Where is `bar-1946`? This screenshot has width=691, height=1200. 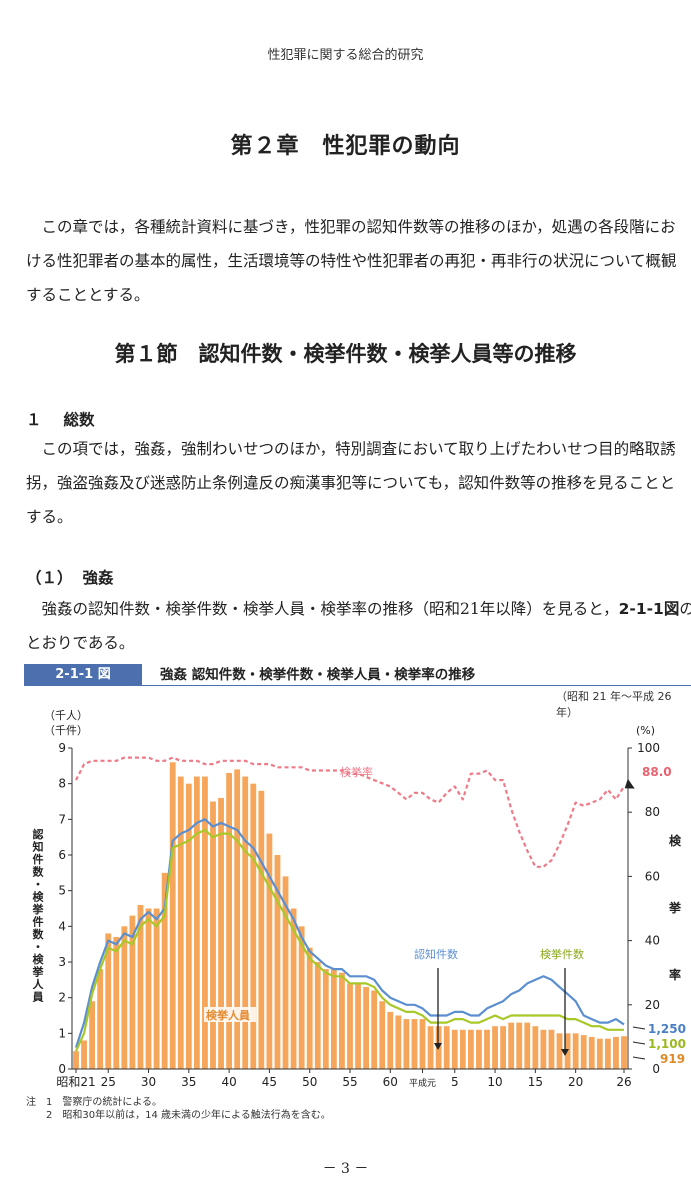 bar-1946 is located at coordinates (76, 1060).